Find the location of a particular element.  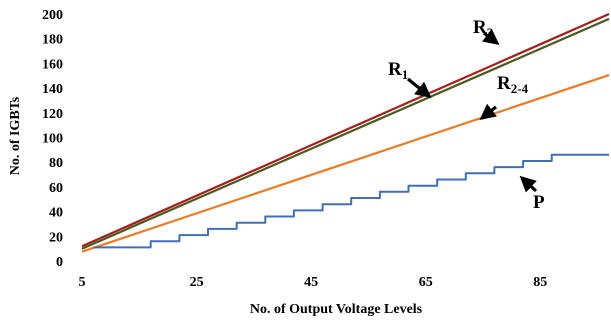

annotation-label: R3 is located at coordinates (483, 28).